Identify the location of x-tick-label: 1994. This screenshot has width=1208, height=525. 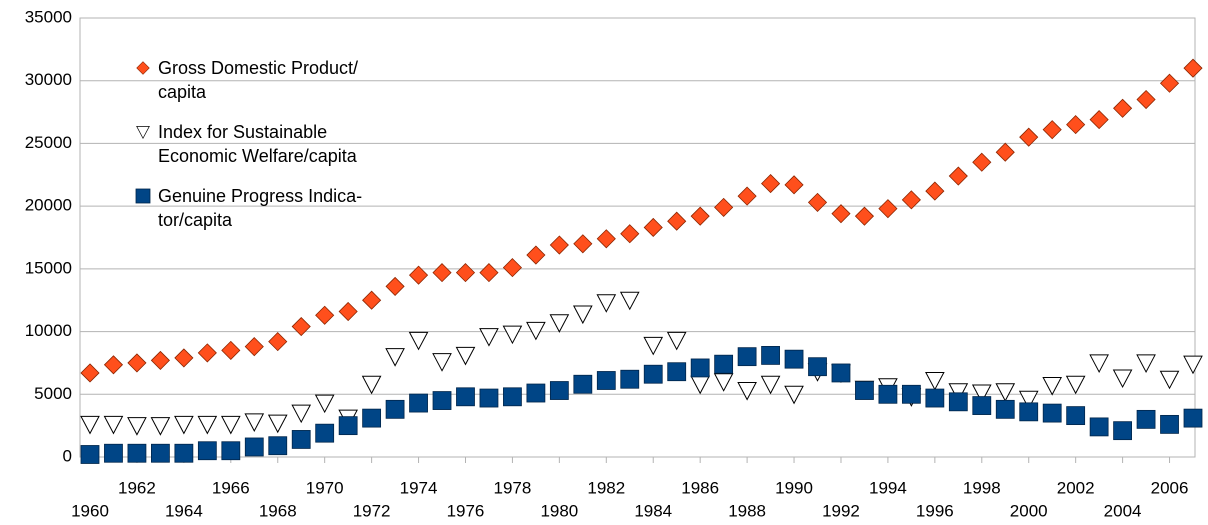
(888, 487).